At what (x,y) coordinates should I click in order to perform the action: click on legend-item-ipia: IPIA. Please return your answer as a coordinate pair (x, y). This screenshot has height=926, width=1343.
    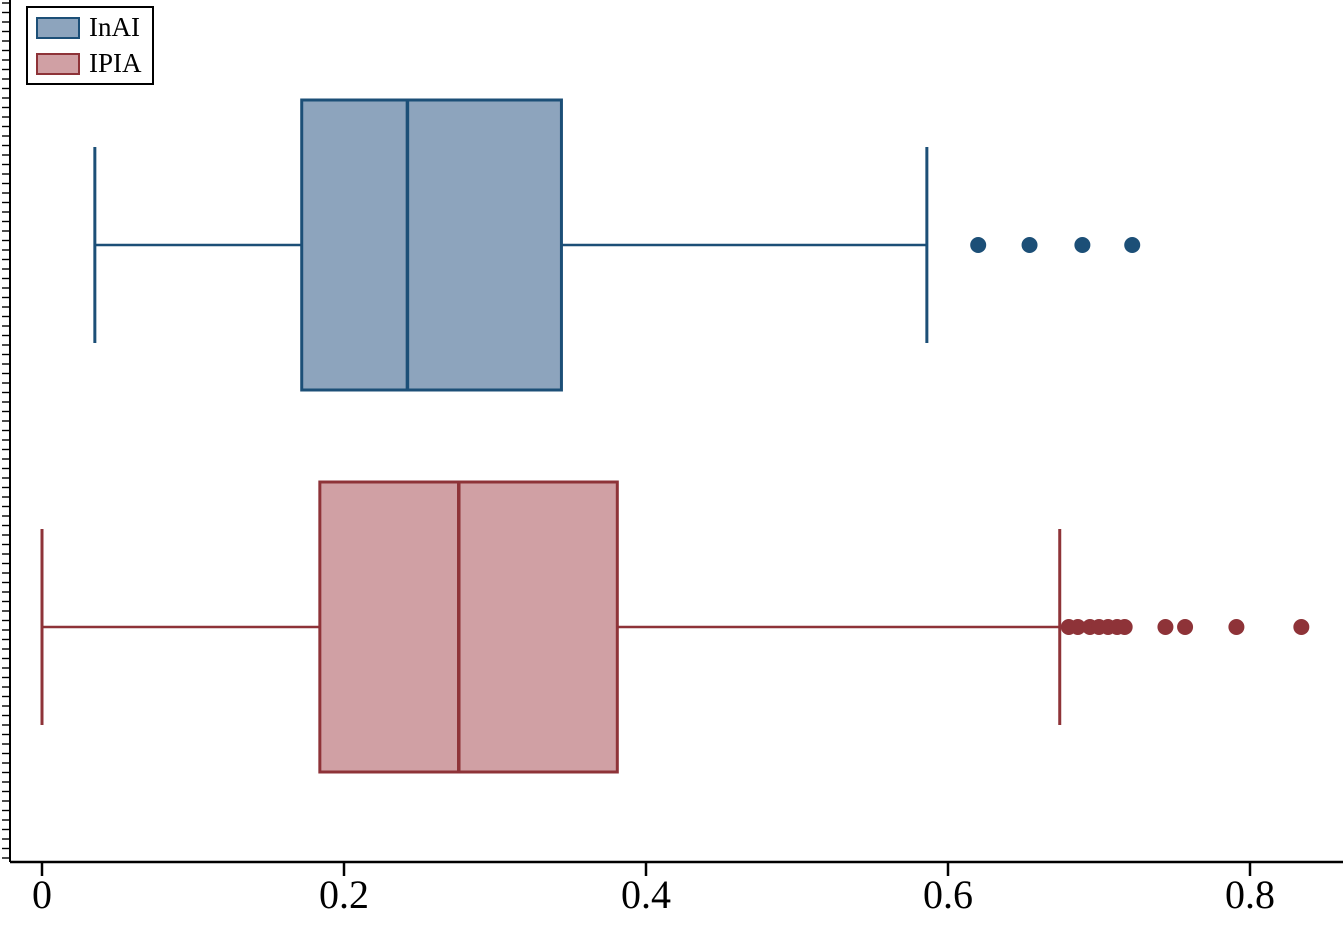
    Looking at the image, I should click on (89, 63).